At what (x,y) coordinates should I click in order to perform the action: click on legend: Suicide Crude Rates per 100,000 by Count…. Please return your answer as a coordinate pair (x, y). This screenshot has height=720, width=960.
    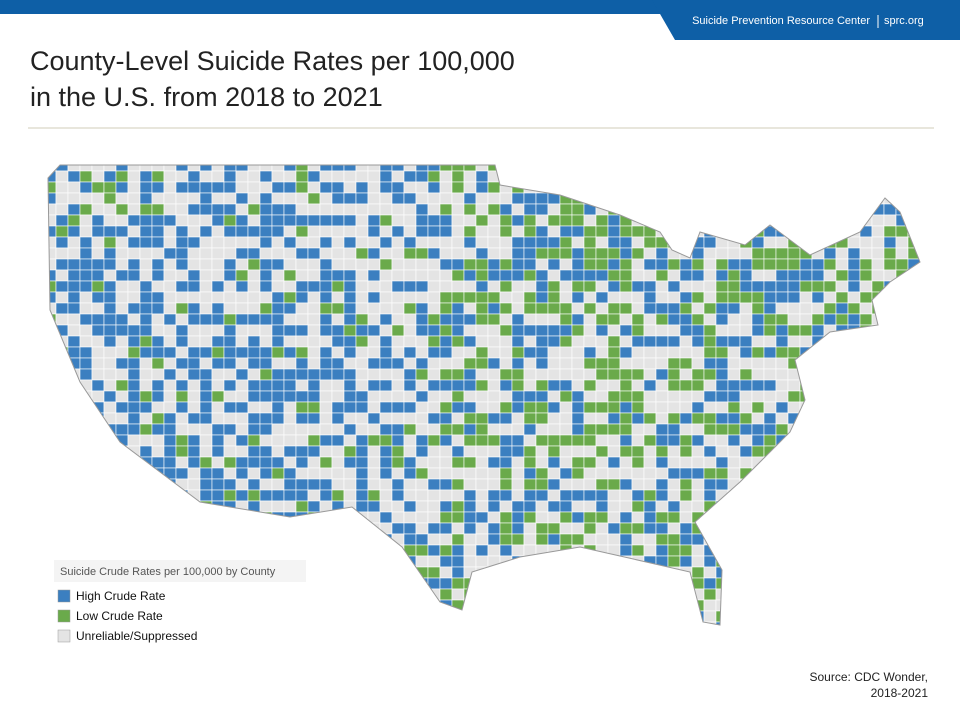
    Looking at the image, I should click on (180, 601).